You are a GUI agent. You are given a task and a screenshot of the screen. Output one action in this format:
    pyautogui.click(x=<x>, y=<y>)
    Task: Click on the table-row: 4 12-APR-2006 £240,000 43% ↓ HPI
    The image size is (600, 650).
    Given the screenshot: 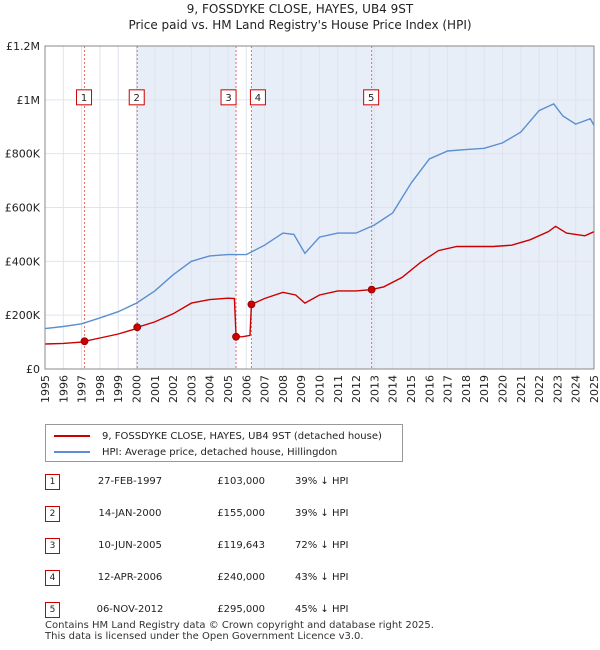 What is the action you would take?
    pyautogui.click(x=235, y=578)
    